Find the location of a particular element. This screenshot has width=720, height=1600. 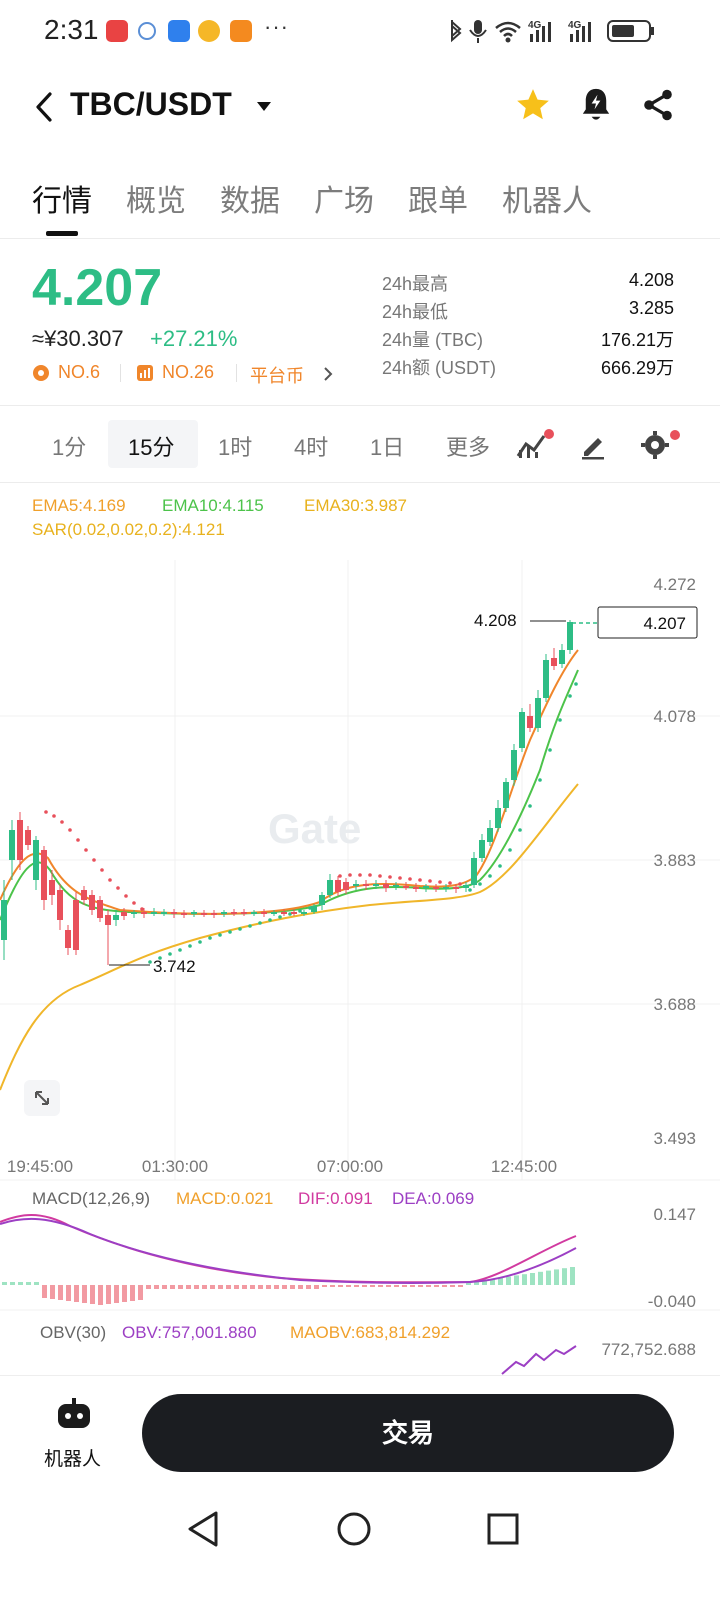

tab-overview: 概览 is located at coordinates (156, 201).